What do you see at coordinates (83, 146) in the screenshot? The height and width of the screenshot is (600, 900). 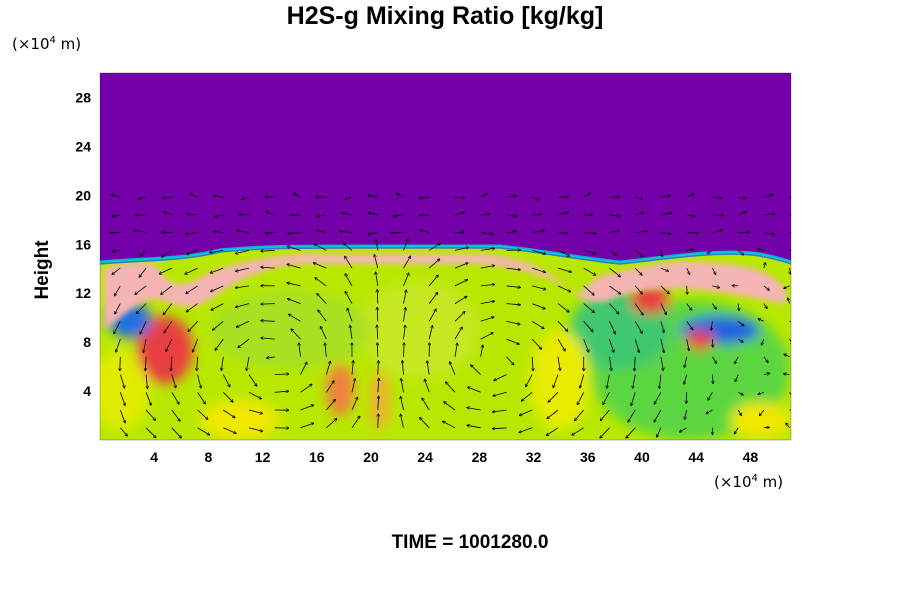 I see `y-tick-label: 24` at bounding box center [83, 146].